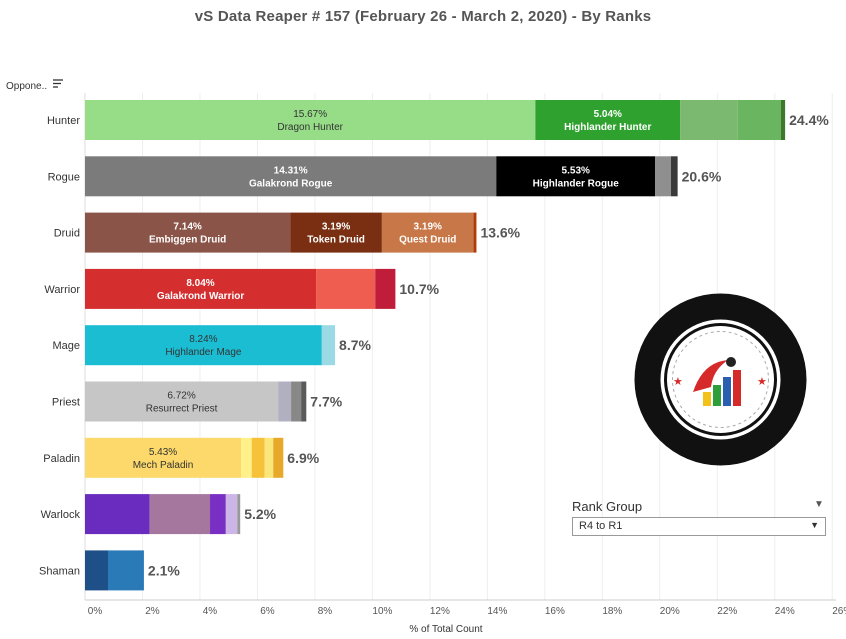 The width and height of the screenshot is (846, 639). What do you see at coordinates (67, 234) in the screenshot?
I see `category-label: Druid` at bounding box center [67, 234].